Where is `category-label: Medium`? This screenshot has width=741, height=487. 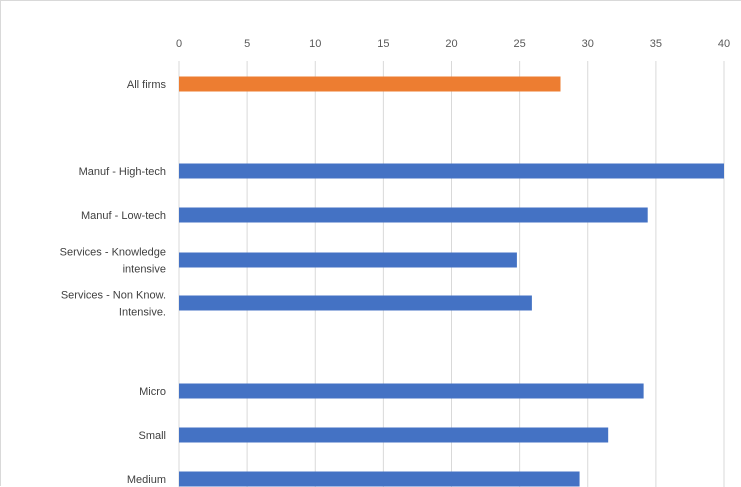
category-label: Medium is located at coordinates (146, 480).